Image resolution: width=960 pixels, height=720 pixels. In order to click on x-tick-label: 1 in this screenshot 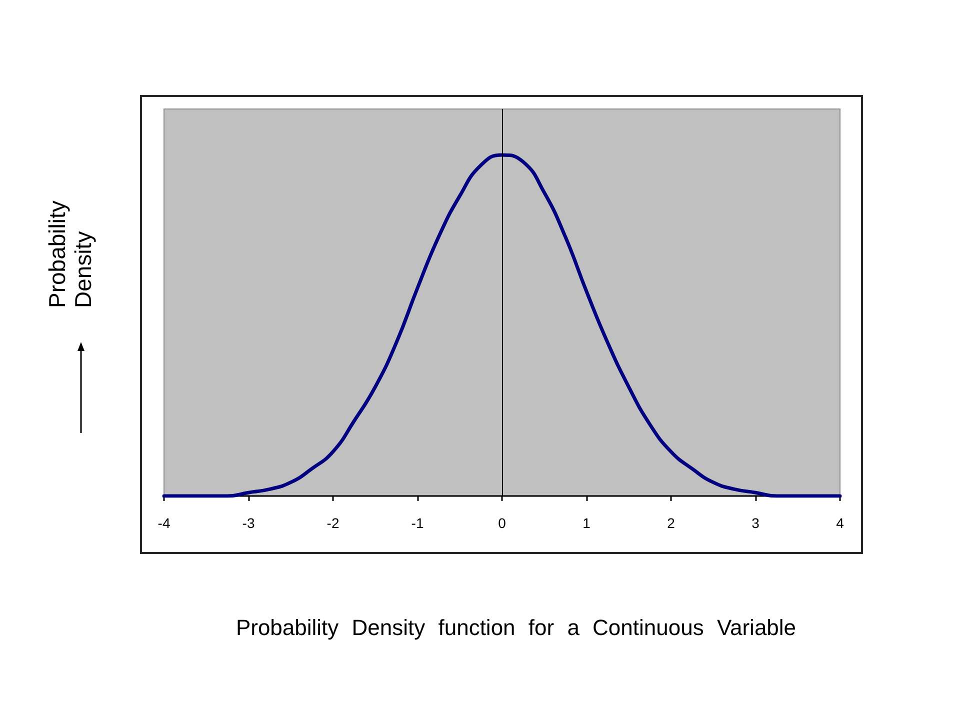, I will do `click(586, 523)`.